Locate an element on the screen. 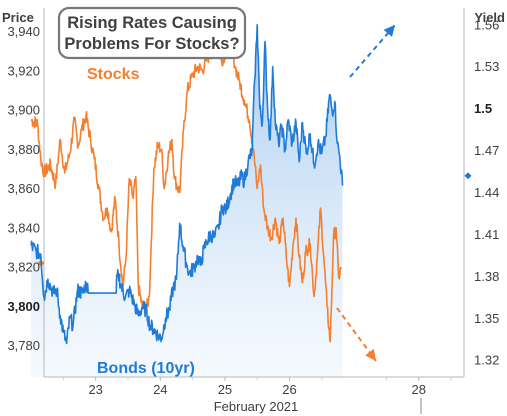  left-tick-label: 3,800 is located at coordinates (23, 306).